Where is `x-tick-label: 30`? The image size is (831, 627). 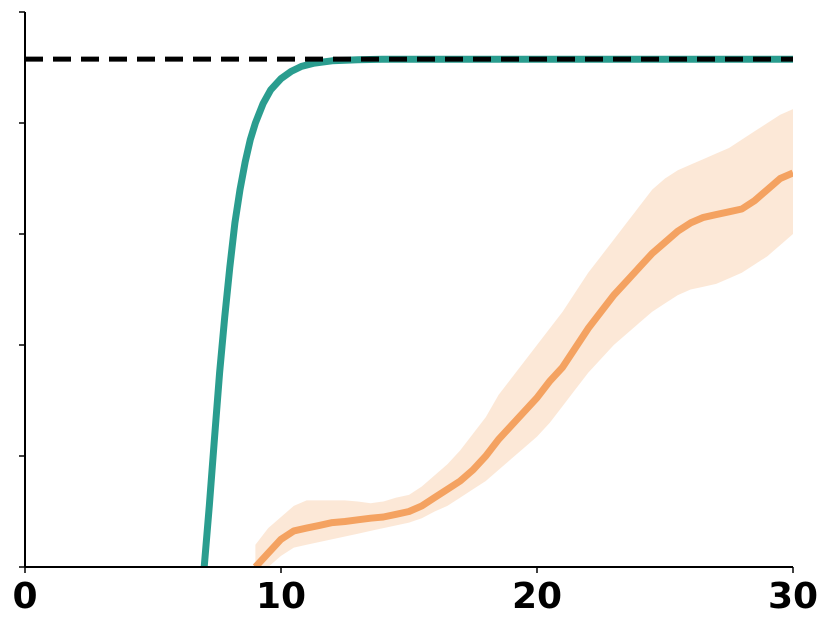 x-tick-label: 30 is located at coordinates (793, 596).